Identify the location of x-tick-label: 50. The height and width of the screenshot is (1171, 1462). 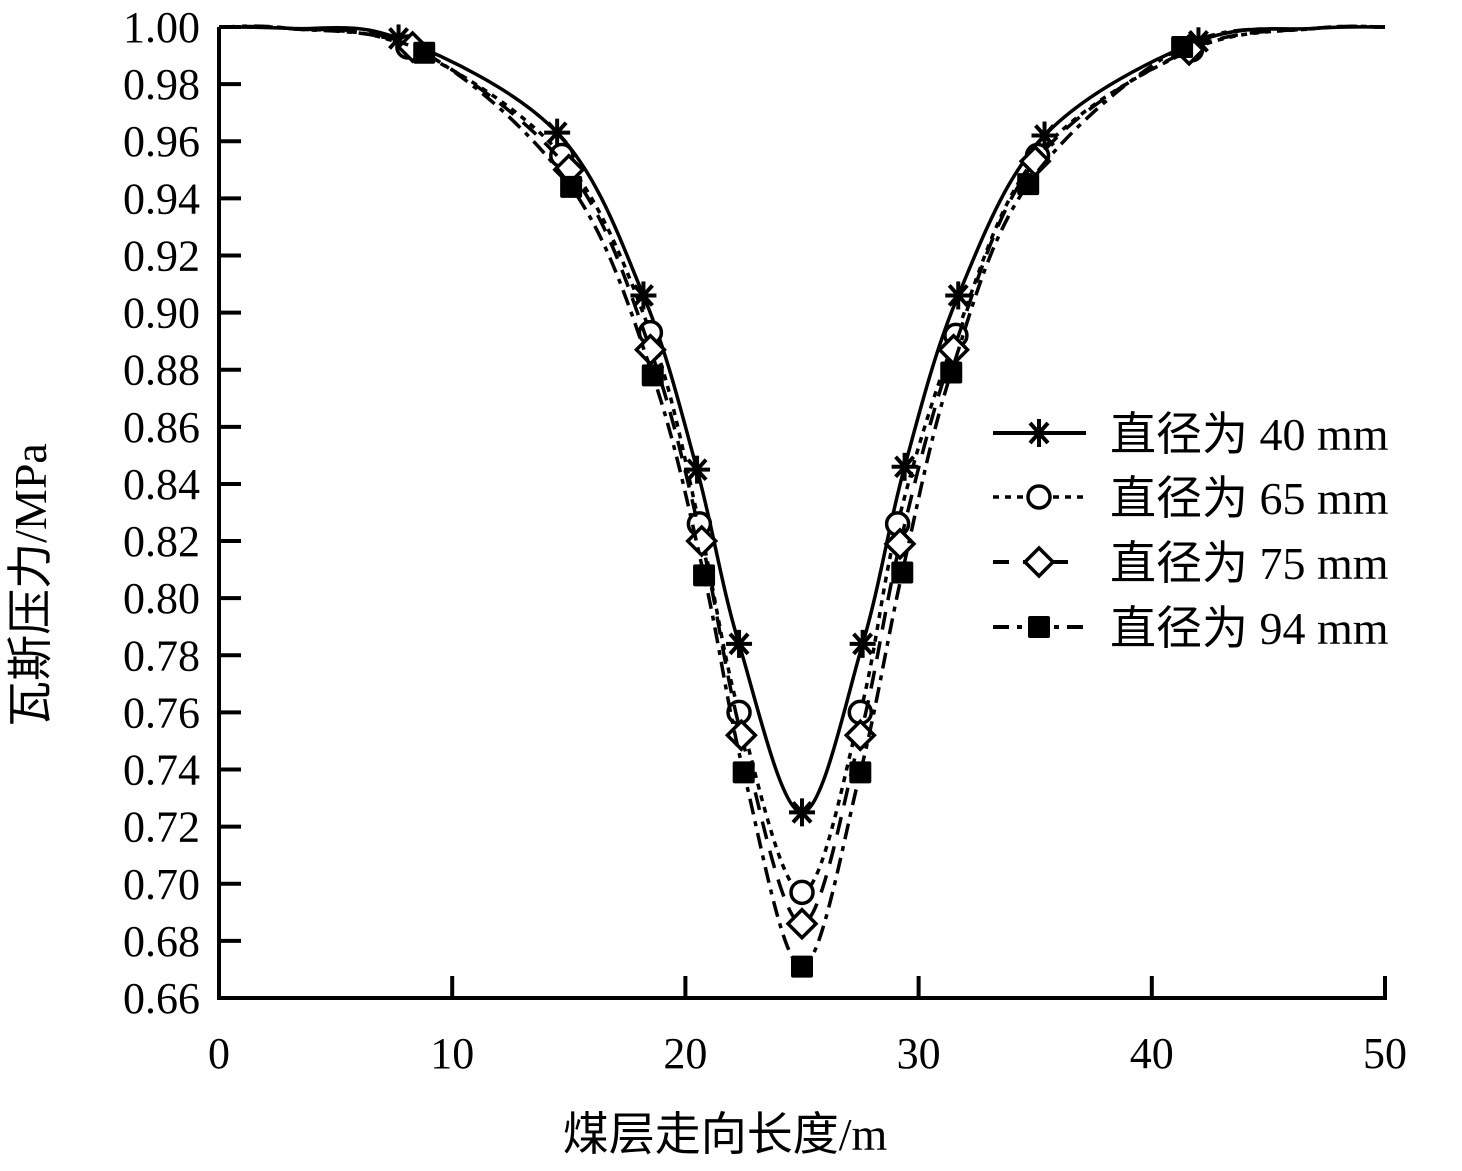
(1385, 1053).